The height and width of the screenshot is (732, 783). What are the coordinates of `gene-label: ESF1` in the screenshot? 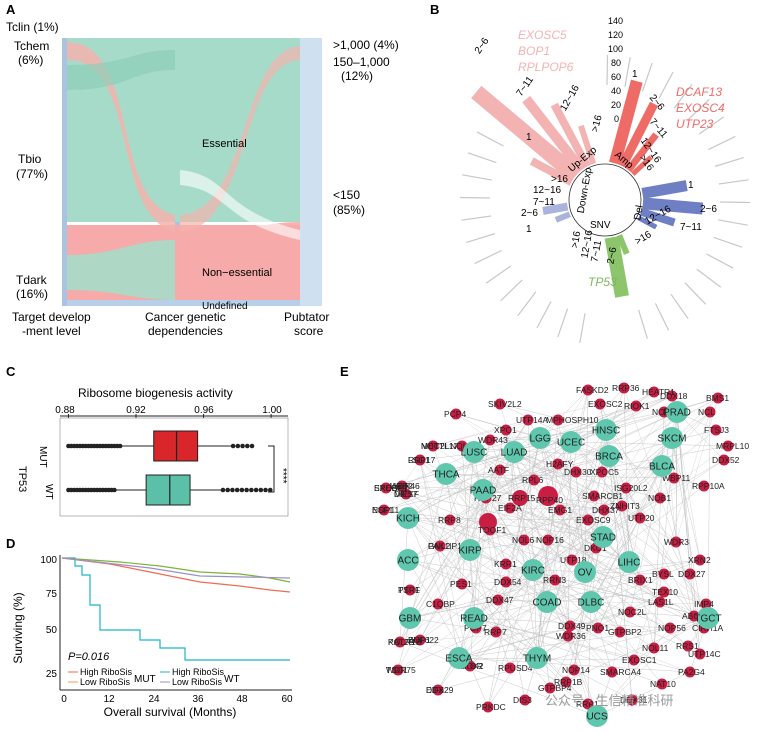 It's located at (383, 510).